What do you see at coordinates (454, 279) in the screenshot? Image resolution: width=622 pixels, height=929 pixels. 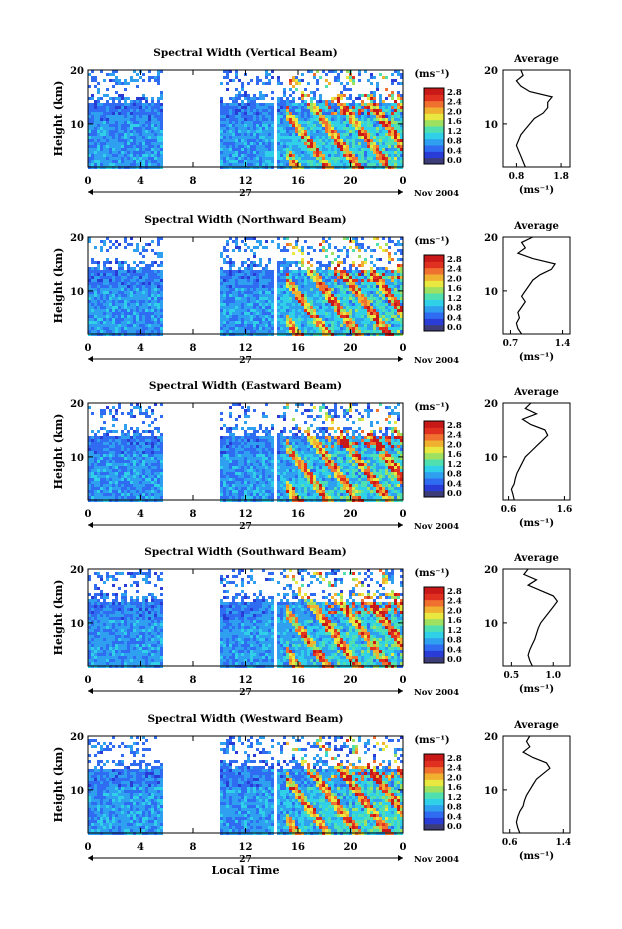 I see `colorbar-tick-label: 2.0` at bounding box center [454, 279].